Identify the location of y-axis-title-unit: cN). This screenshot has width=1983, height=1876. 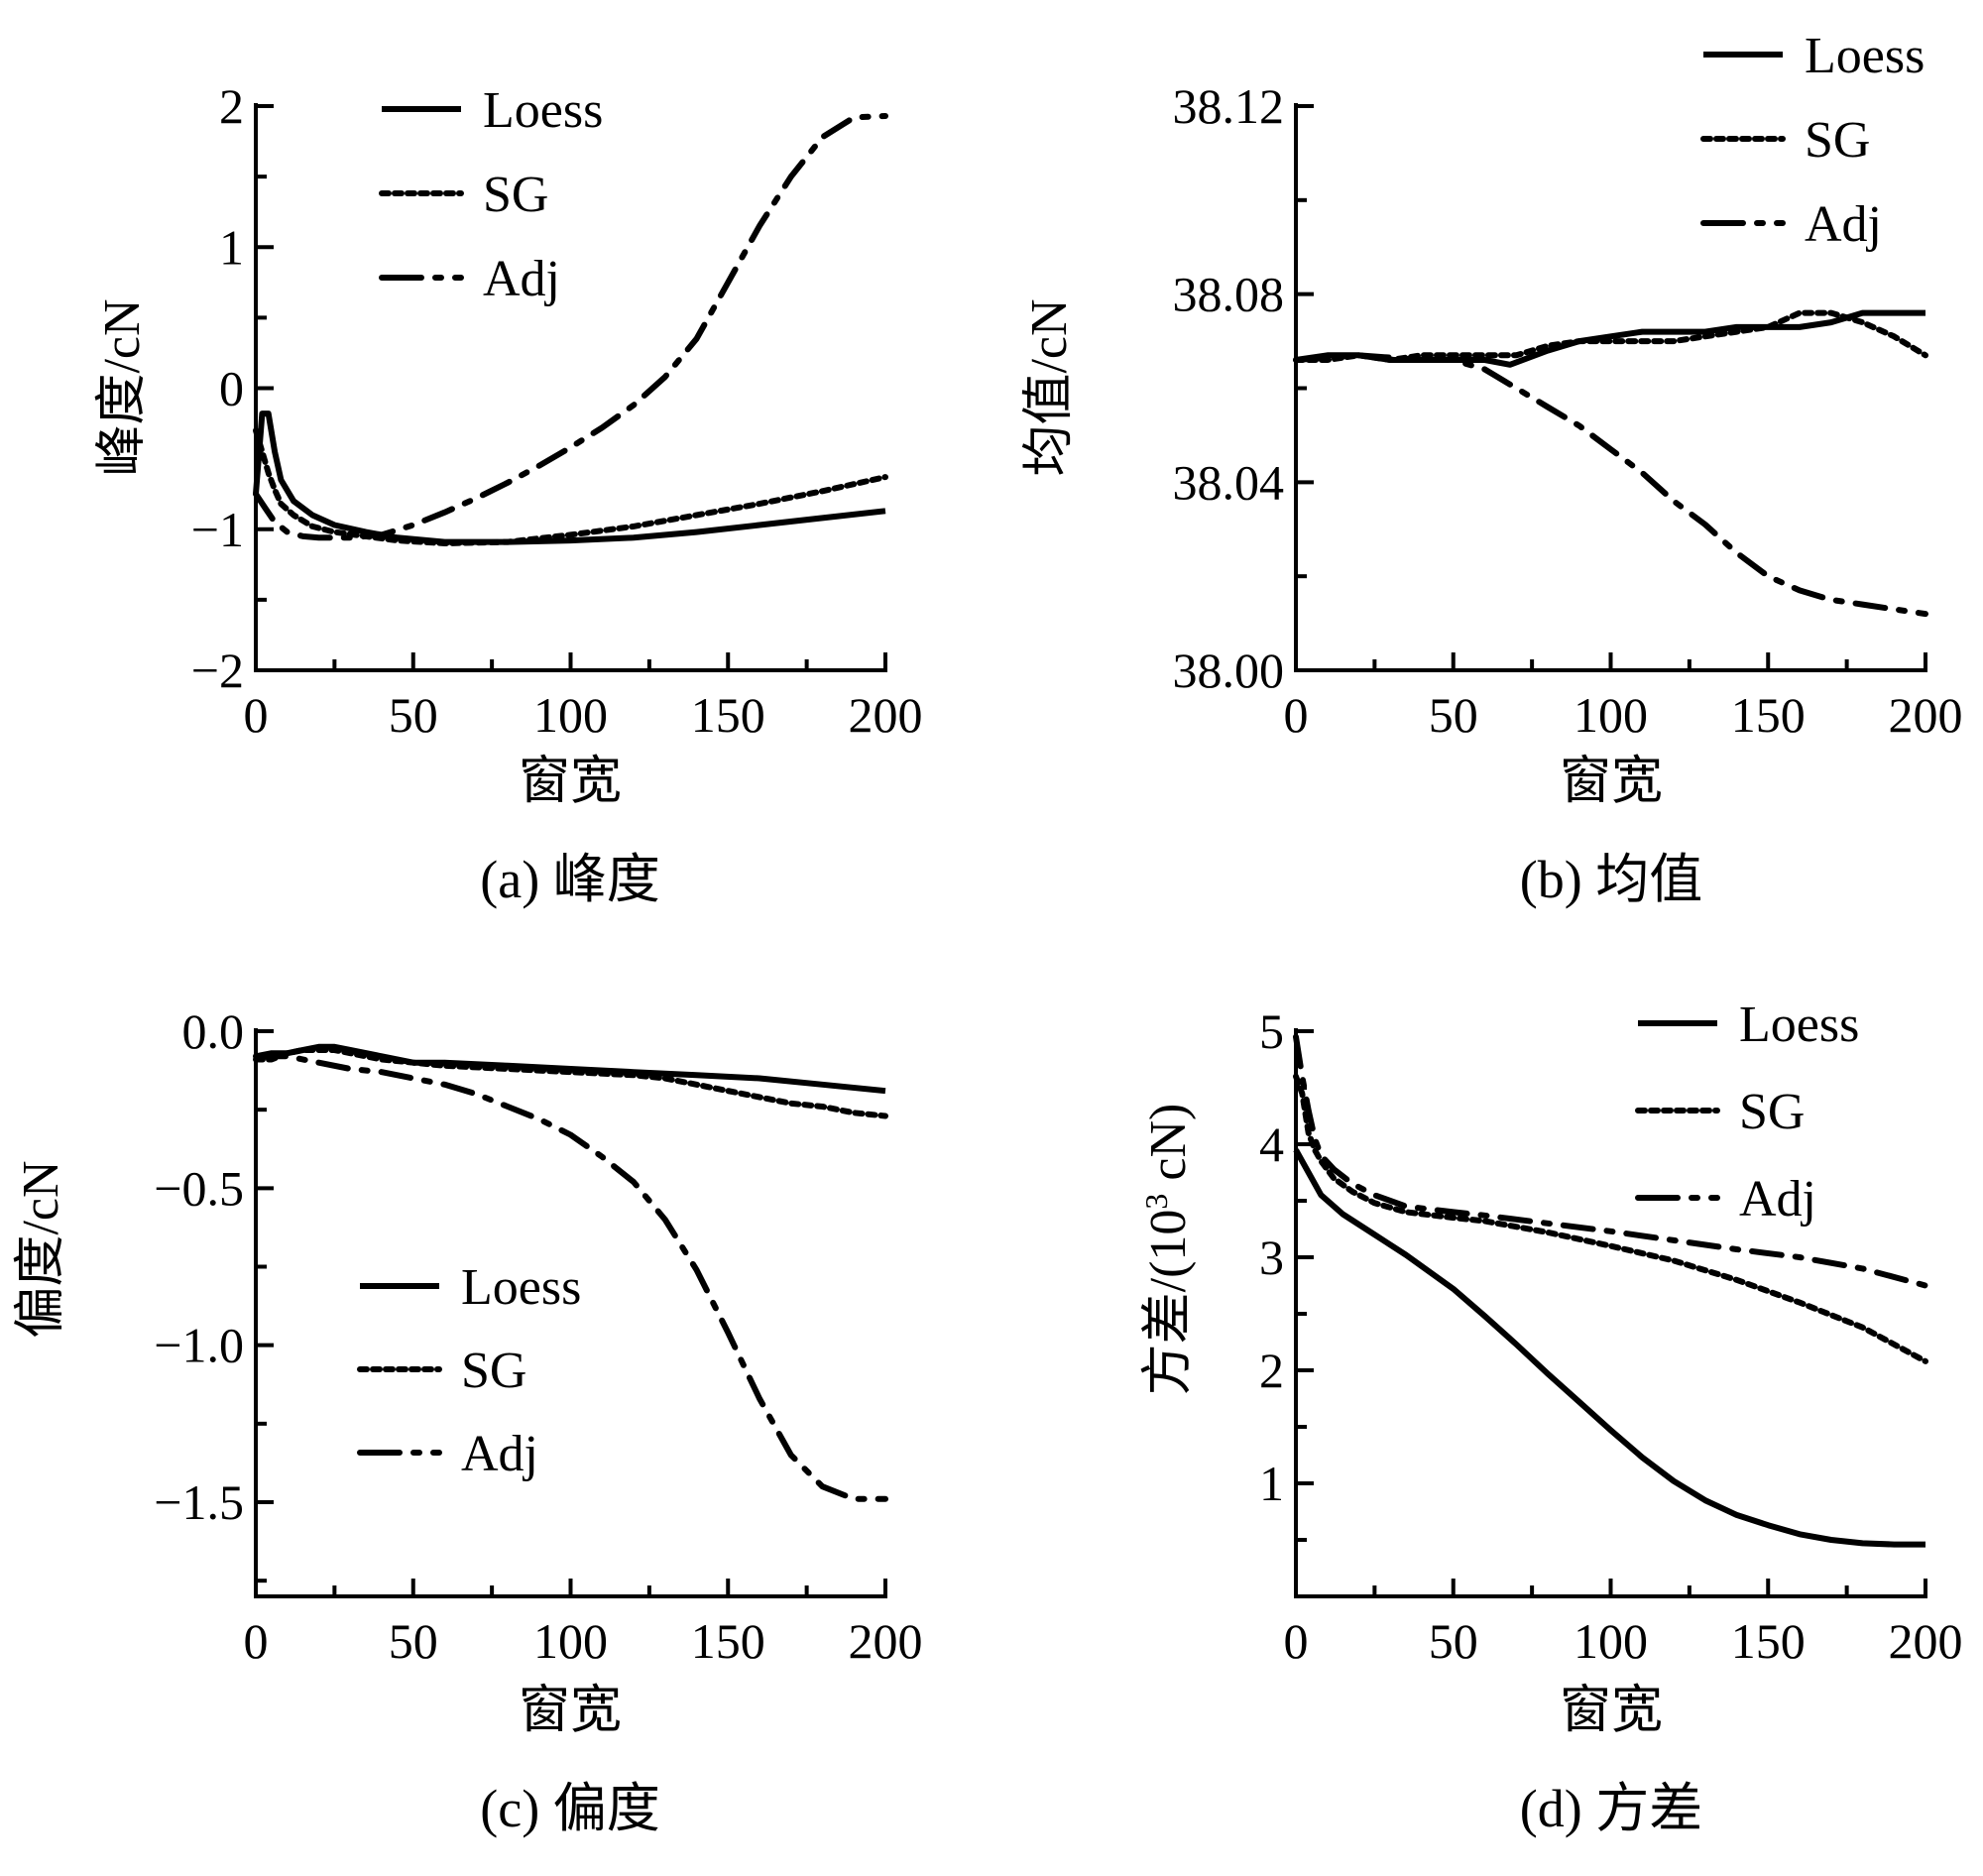
(1169, 1149).